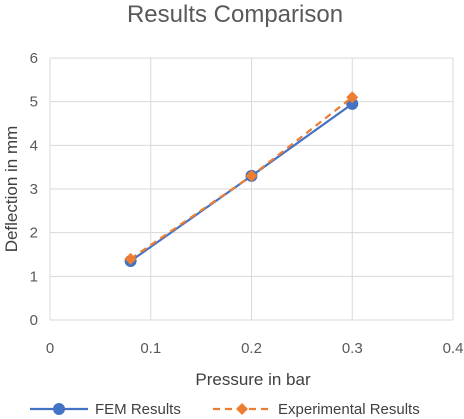 Image resolution: width=464 pixels, height=419 pixels. I want to click on y-axis-label: Deflection in mm, so click(11, 189).